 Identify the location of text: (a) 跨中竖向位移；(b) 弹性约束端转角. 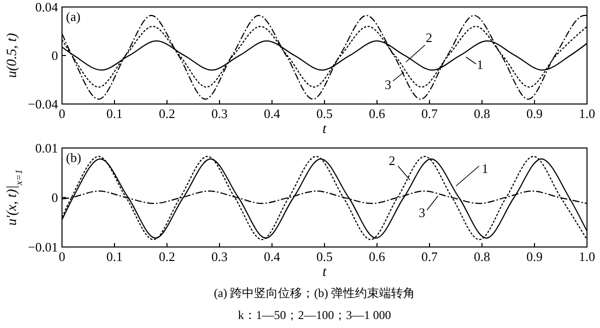
(315, 293).